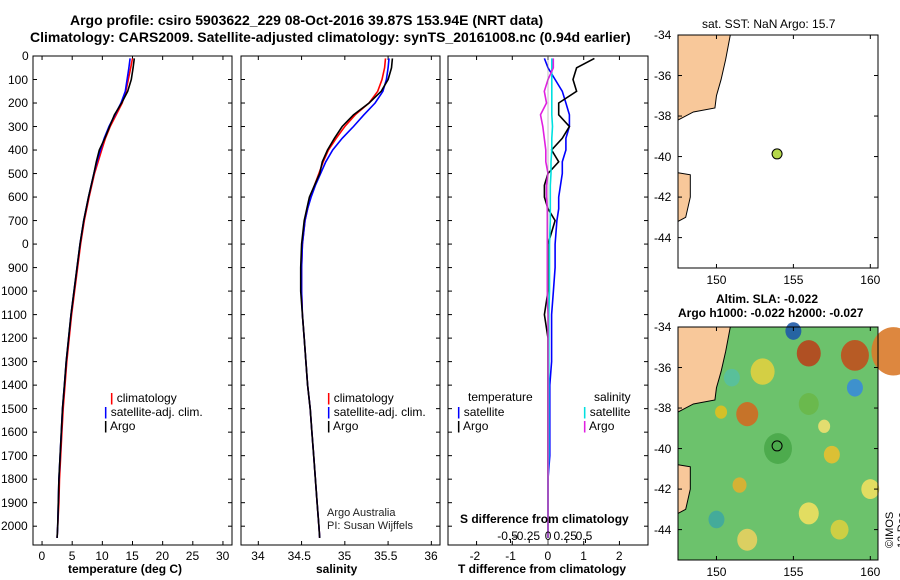  I want to click on ytick-label: 300, so click(18, 126).